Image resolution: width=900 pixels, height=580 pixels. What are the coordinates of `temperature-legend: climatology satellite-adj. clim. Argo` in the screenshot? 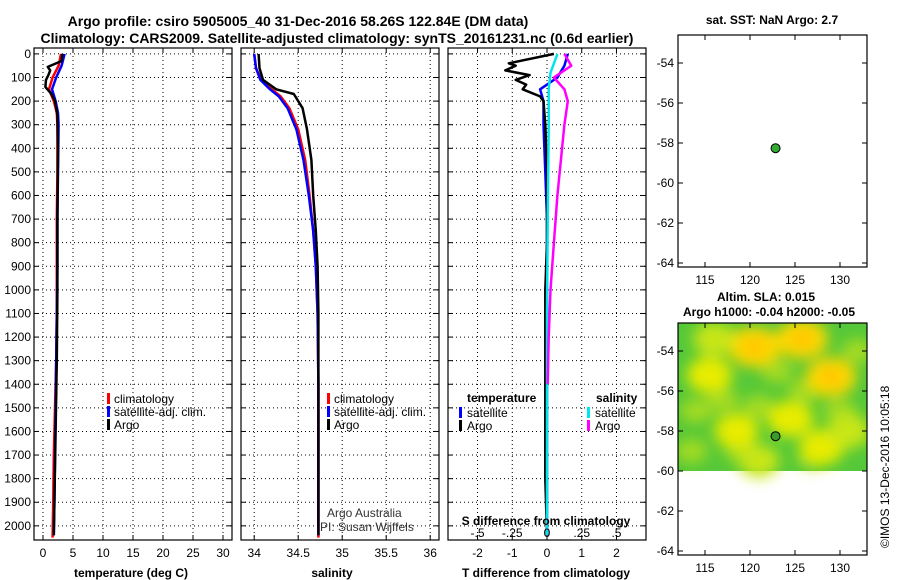 It's located at (156, 412).